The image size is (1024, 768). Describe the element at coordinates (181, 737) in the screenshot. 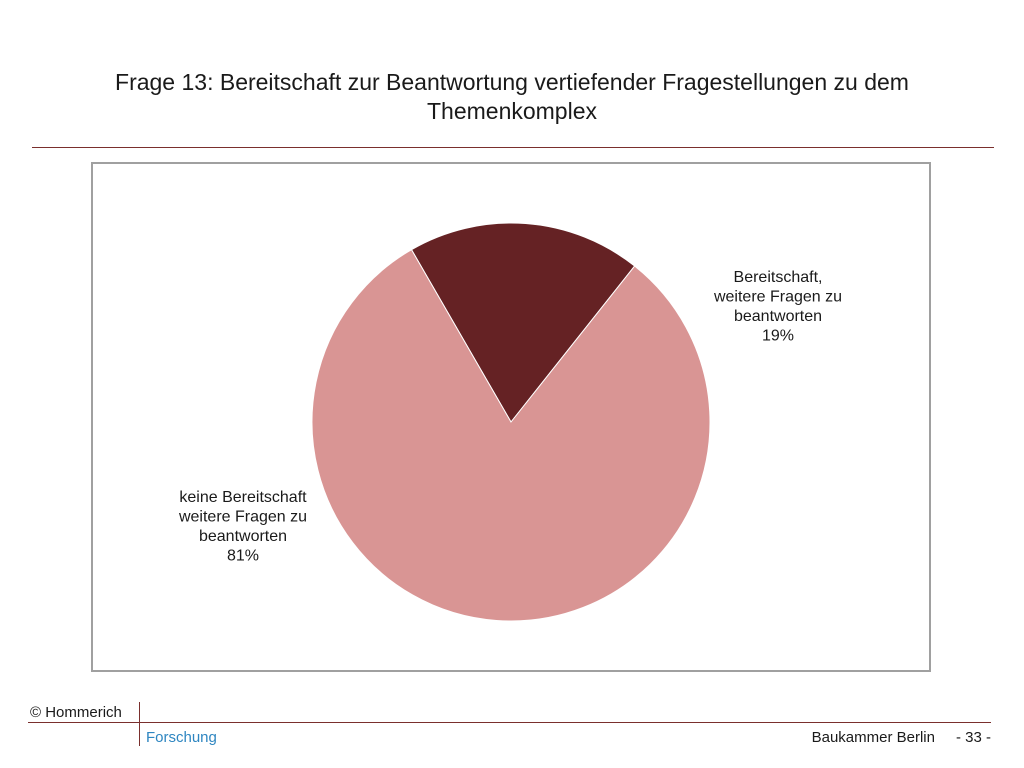

I see `department-label: Forschung` at that location.